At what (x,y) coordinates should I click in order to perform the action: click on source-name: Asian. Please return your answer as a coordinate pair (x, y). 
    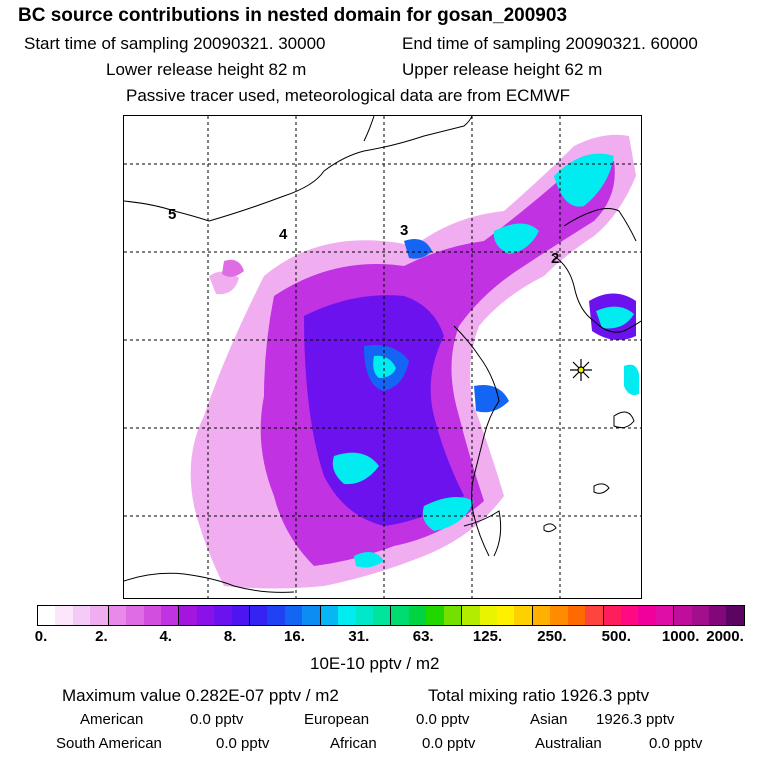
    Looking at the image, I should click on (549, 719).